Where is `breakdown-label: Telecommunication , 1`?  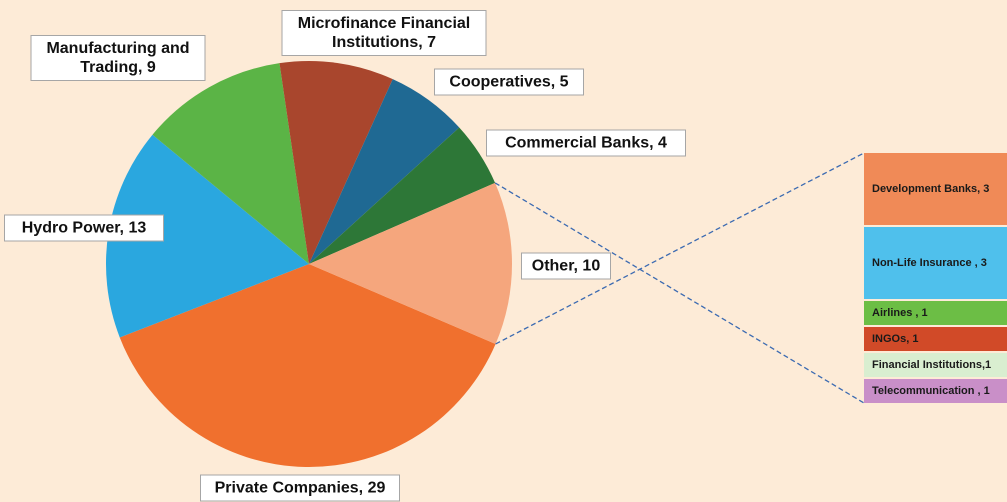
breakdown-label: Telecommunication , 1 is located at coordinates (931, 391).